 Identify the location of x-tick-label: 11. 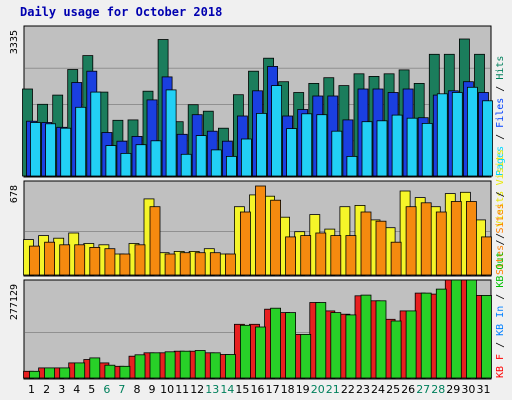
(182, 389).